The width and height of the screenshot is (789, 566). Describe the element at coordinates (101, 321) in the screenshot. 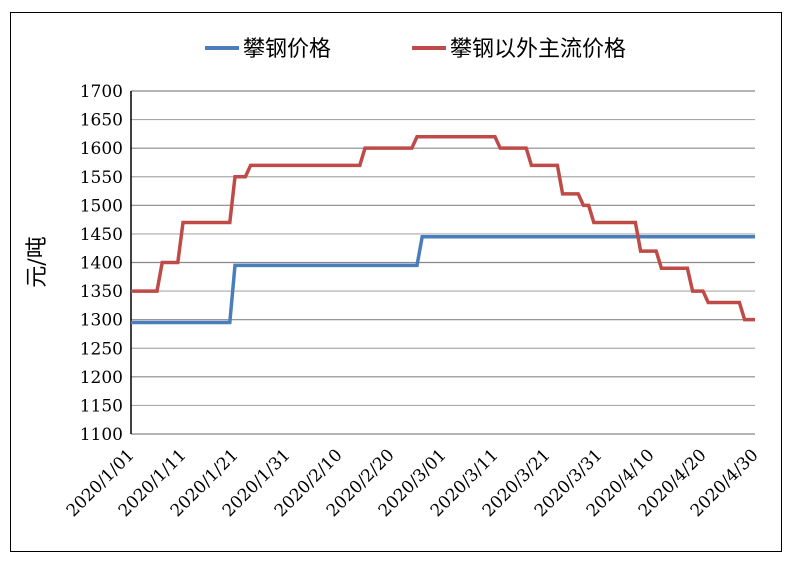

I see `y-tick-label: 1300` at that location.